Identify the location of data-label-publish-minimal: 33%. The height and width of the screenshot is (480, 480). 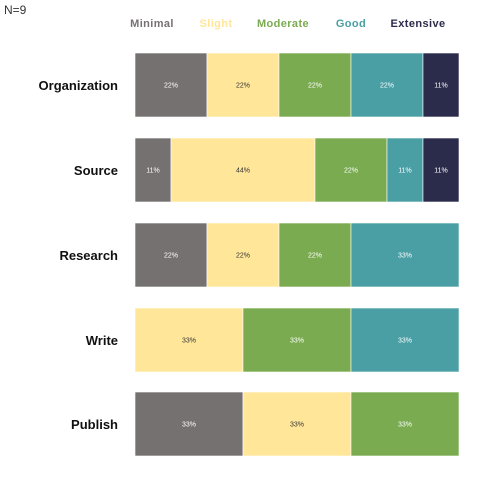
(189, 425).